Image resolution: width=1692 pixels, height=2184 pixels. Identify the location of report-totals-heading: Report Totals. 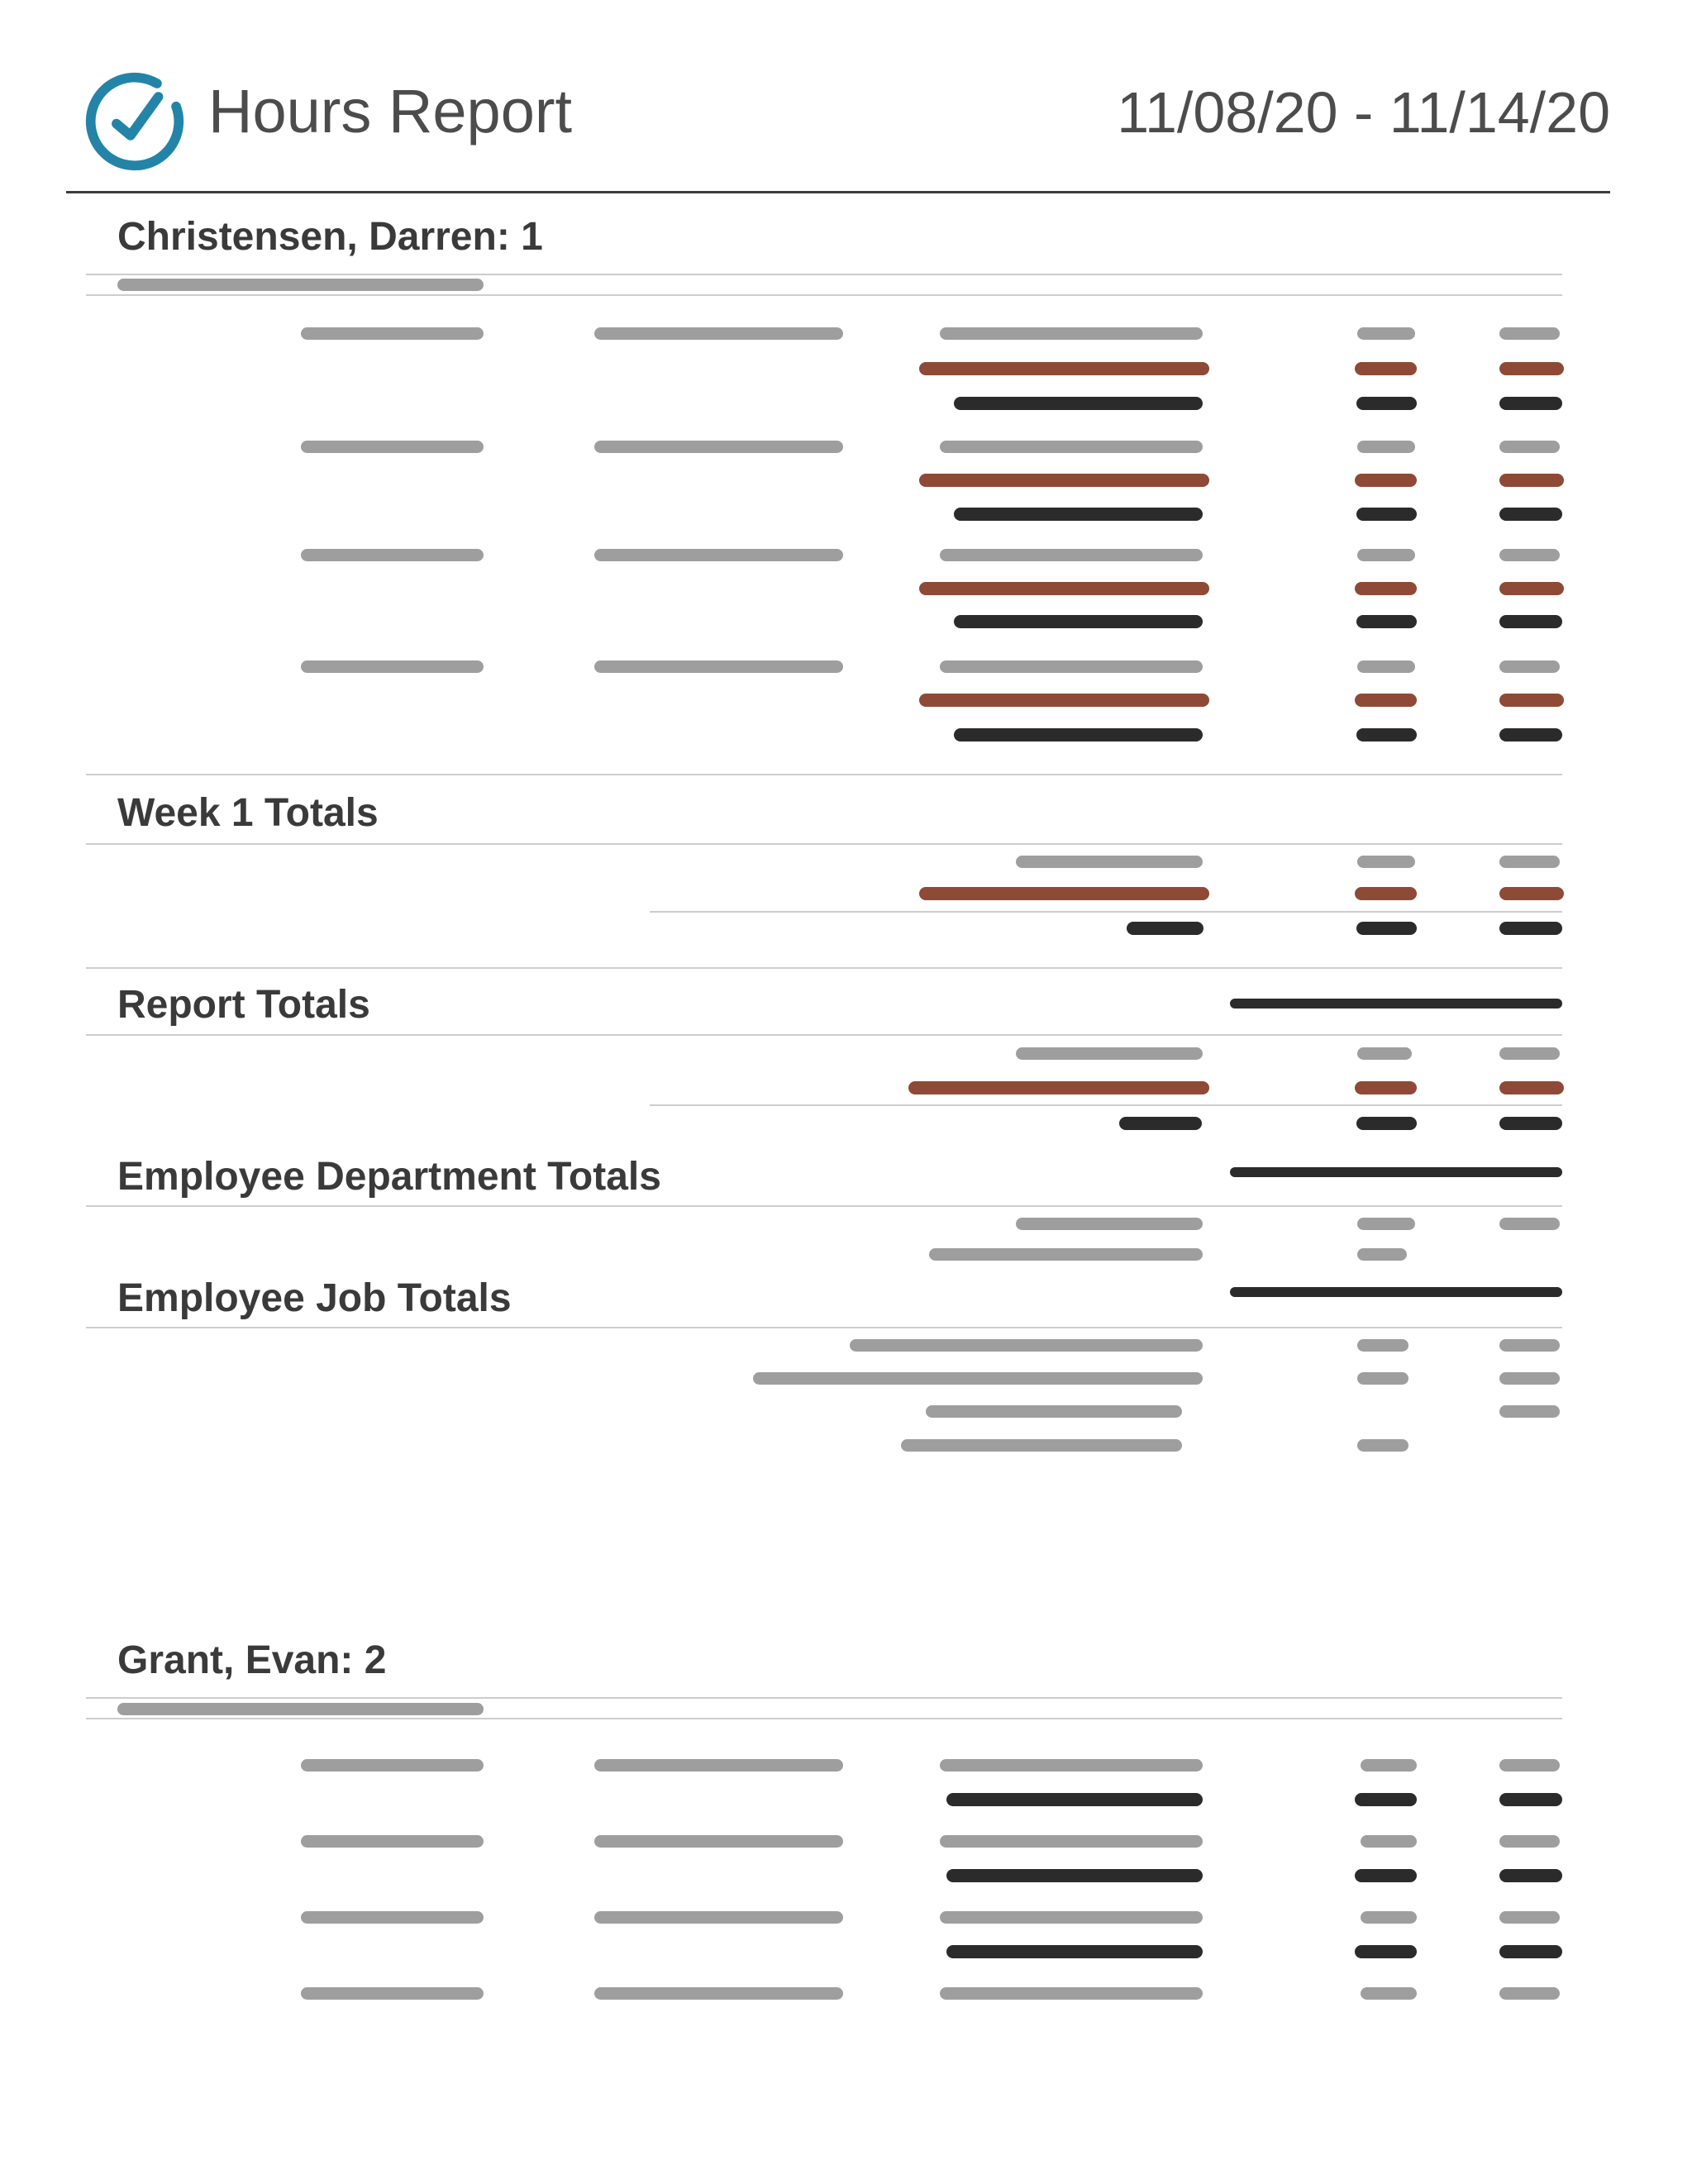
(244, 1005).